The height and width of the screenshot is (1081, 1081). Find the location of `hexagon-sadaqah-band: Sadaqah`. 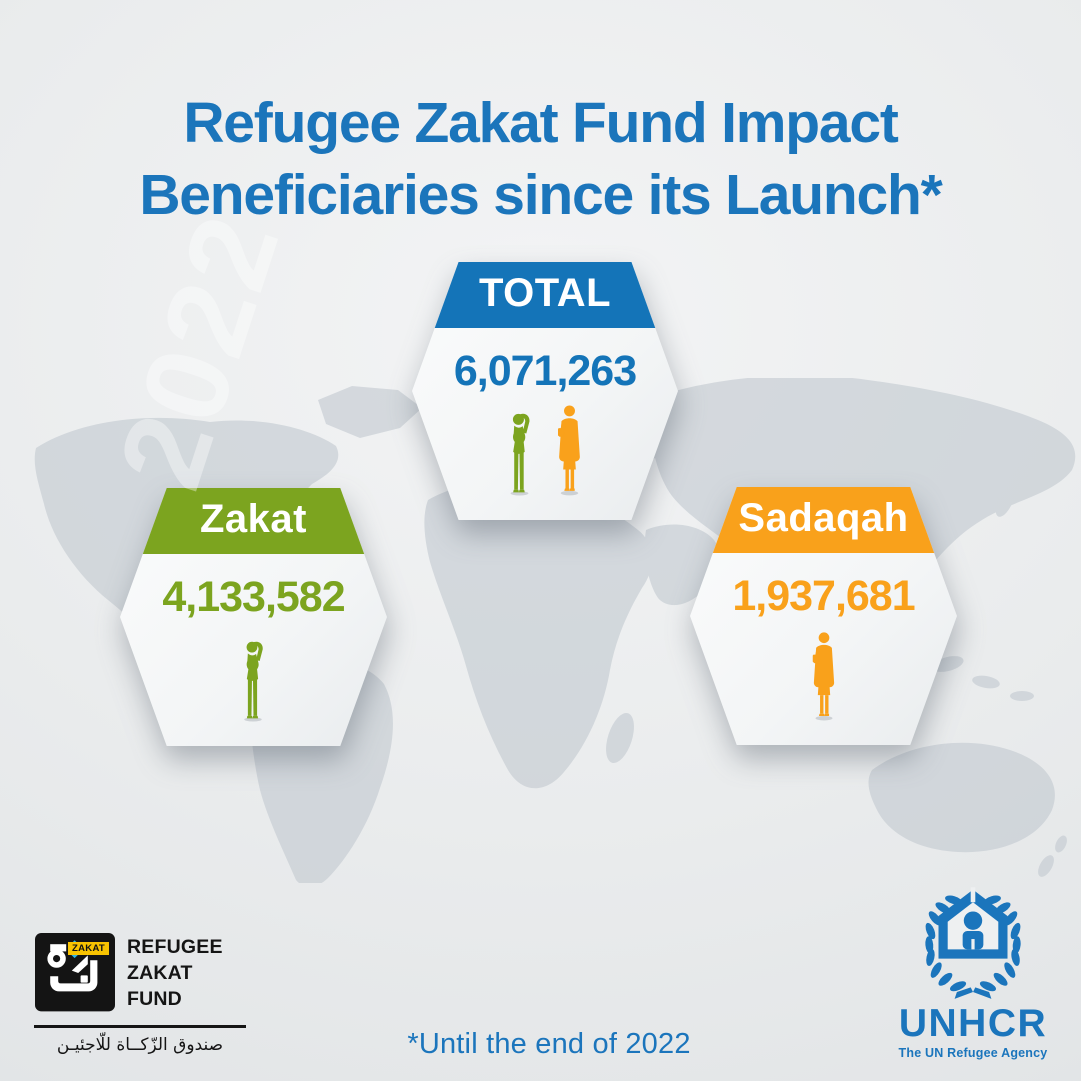

hexagon-sadaqah-band: Sadaqah is located at coordinates (823, 520).